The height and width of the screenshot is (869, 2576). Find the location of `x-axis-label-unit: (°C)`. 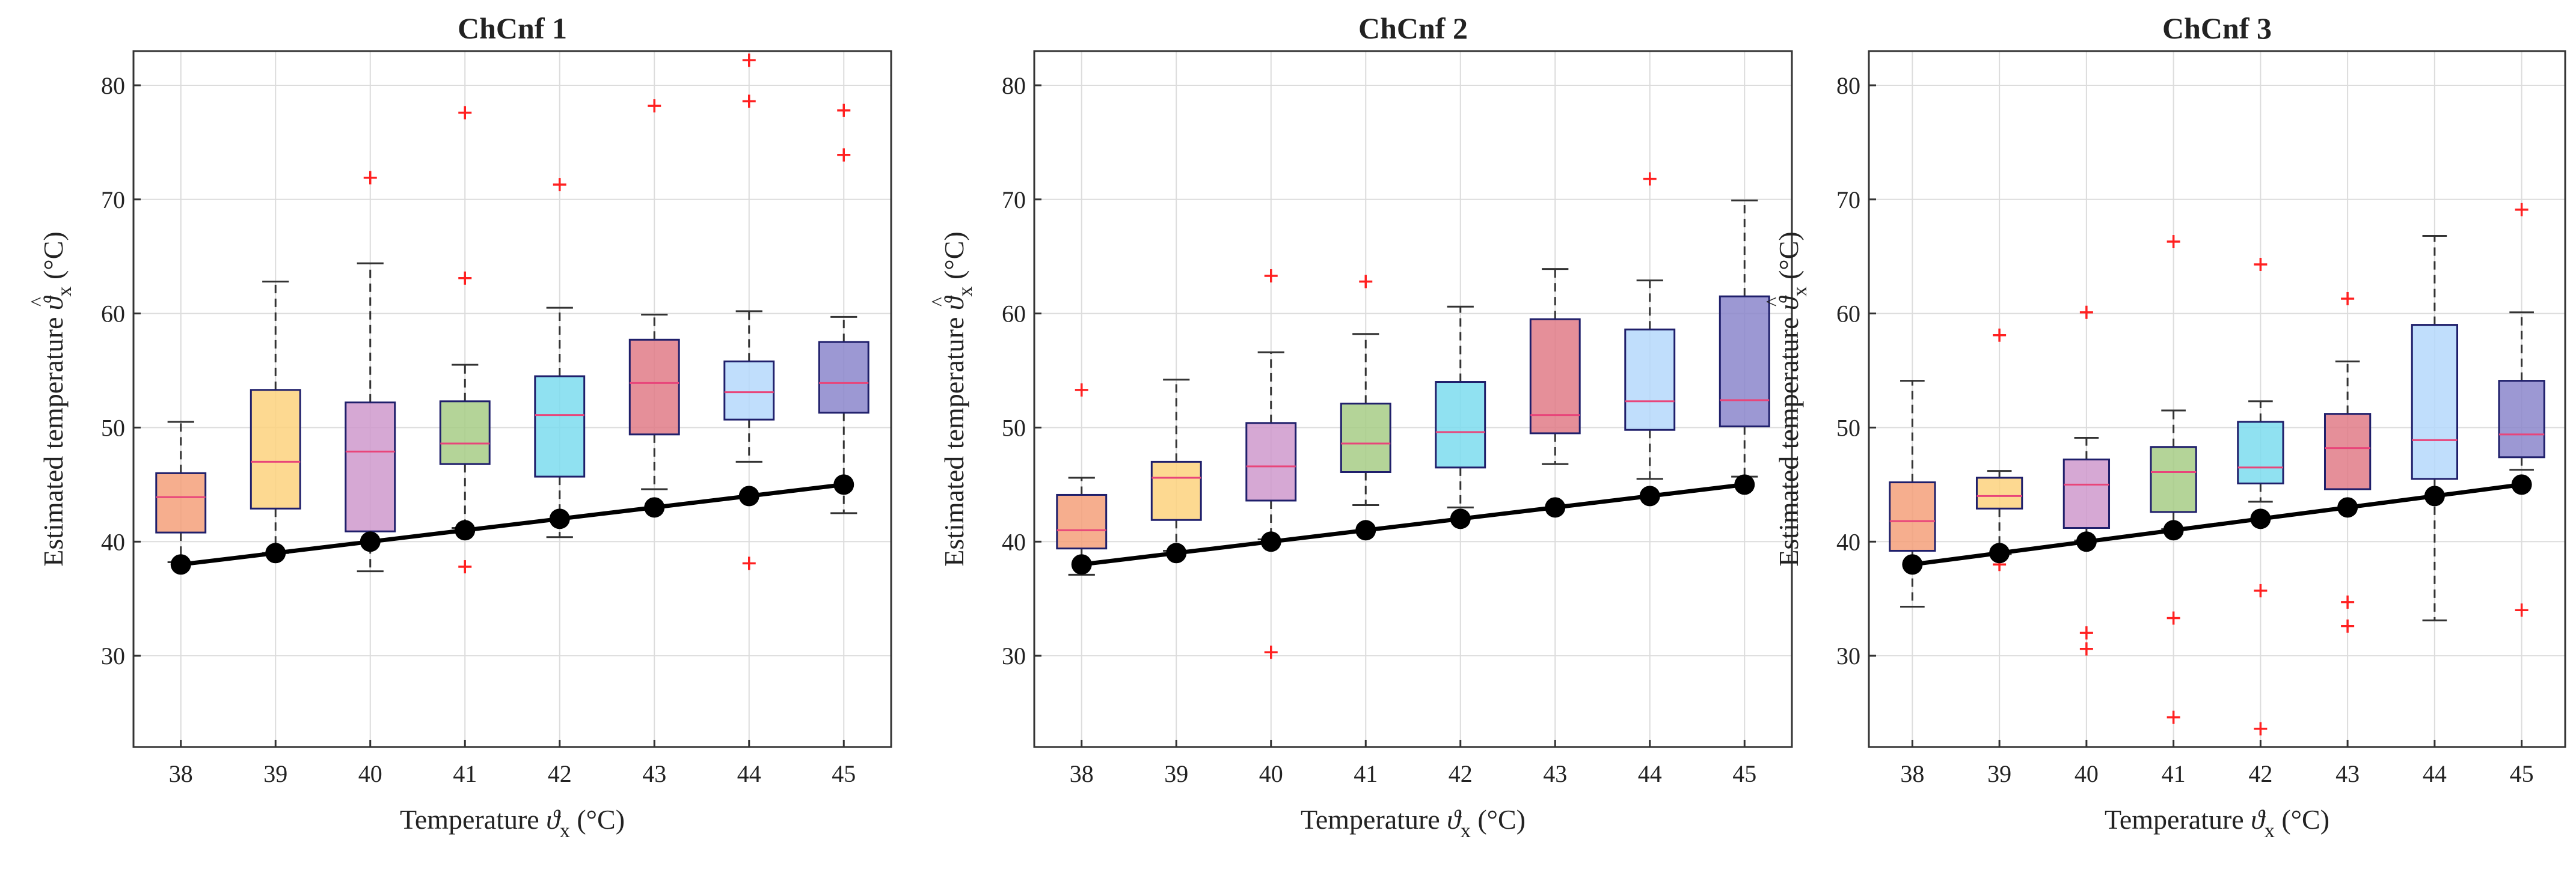

x-axis-label-unit: (°C) is located at coordinates (2302, 819).